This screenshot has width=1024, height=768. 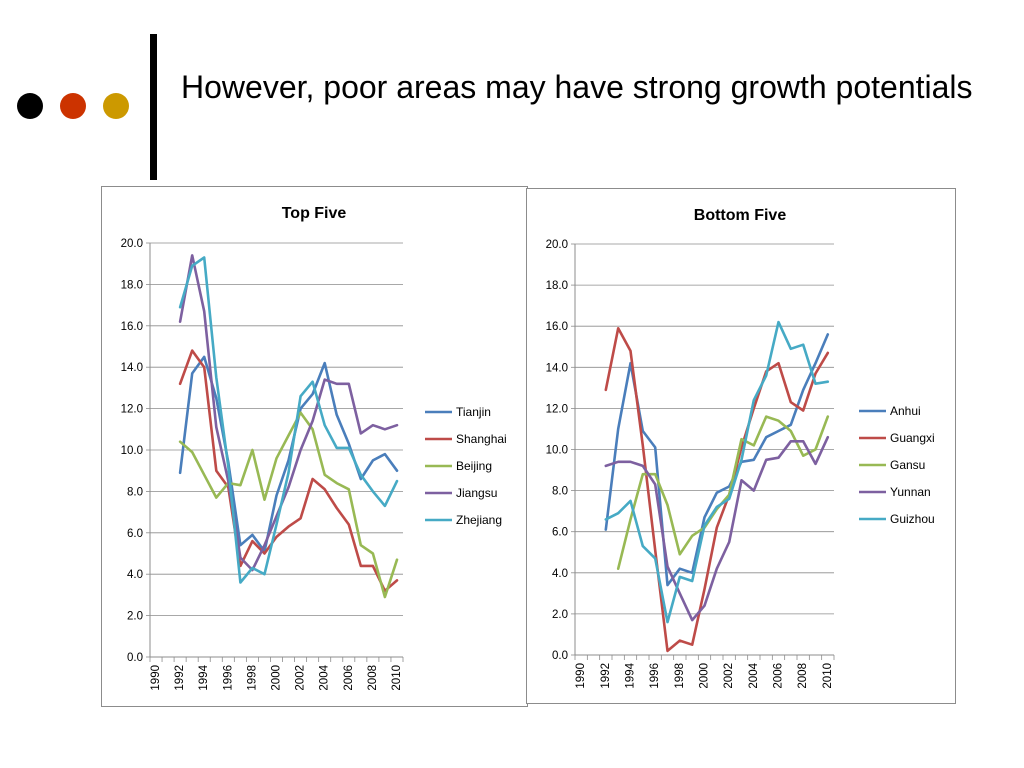 What do you see at coordinates (912, 438) in the screenshot?
I see `legend-label-guangxi: Guangxi` at bounding box center [912, 438].